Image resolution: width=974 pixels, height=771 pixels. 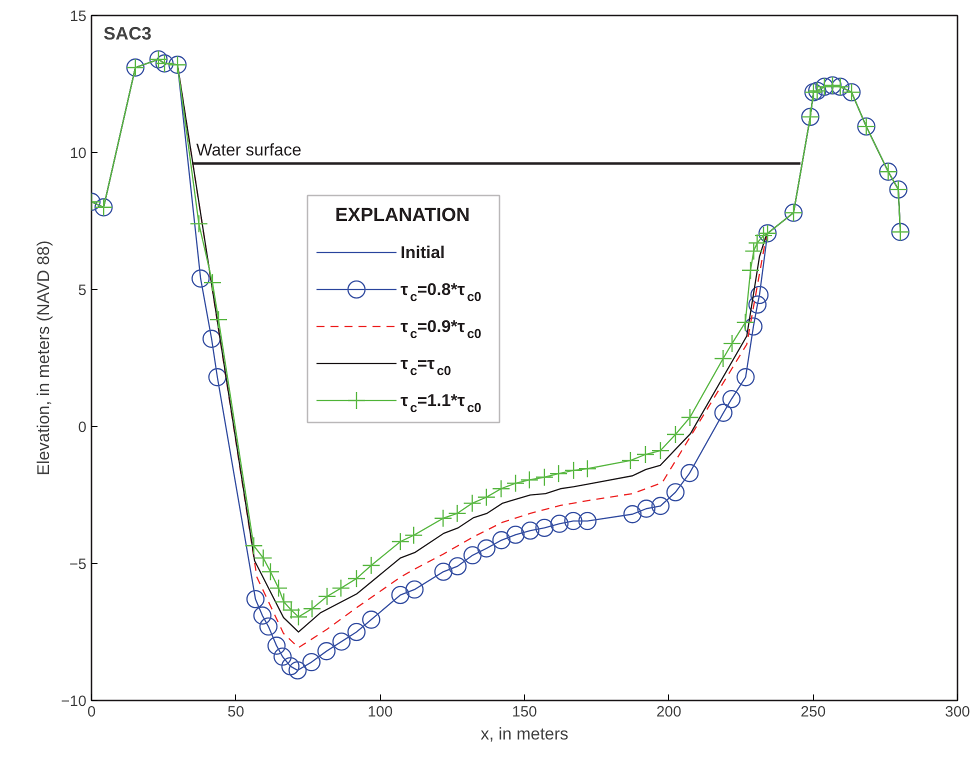 I want to click on x-tick-label: 100, so click(x=380, y=712).